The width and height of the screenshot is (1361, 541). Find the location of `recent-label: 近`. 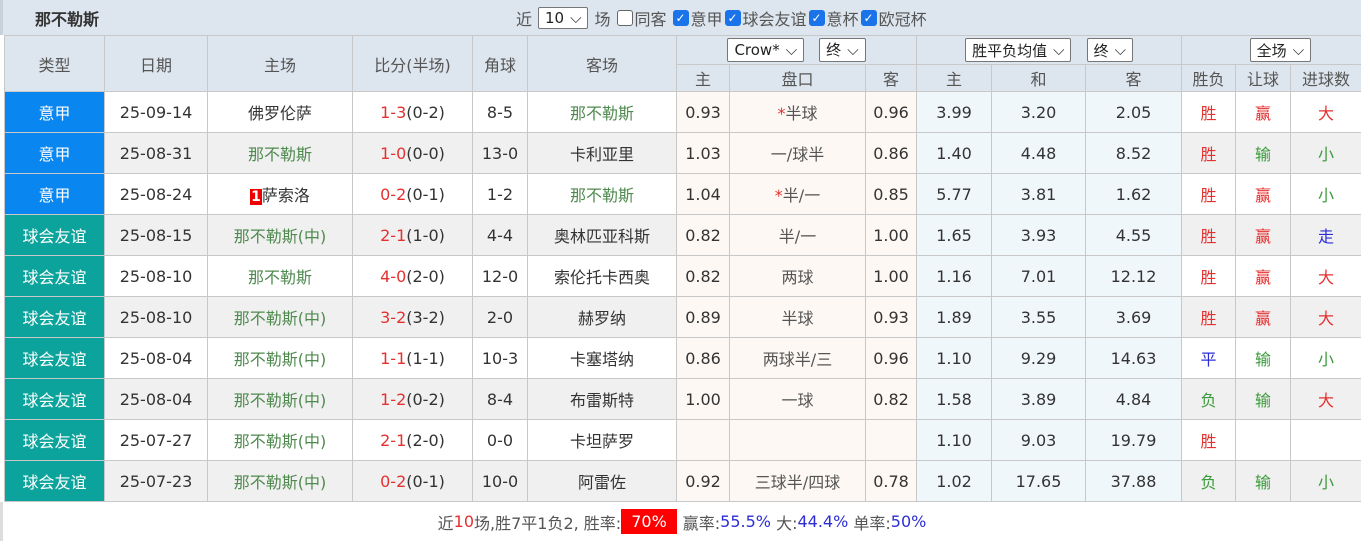

recent-label: 近 is located at coordinates (524, 19).